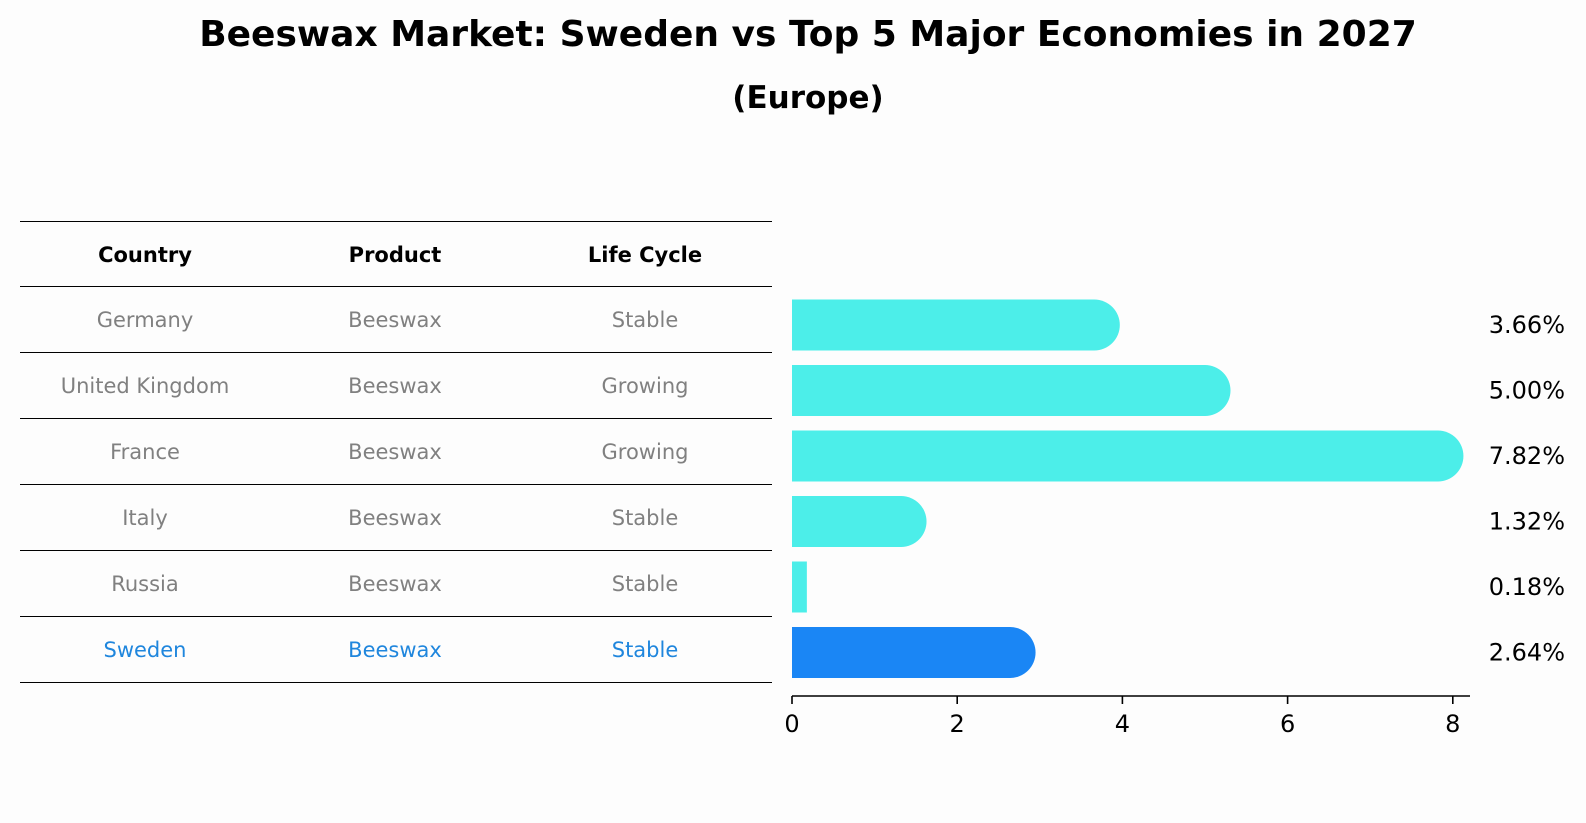 Image resolution: width=1586 pixels, height=823 pixels. I want to click on bar-sweden, so click(914, 652).